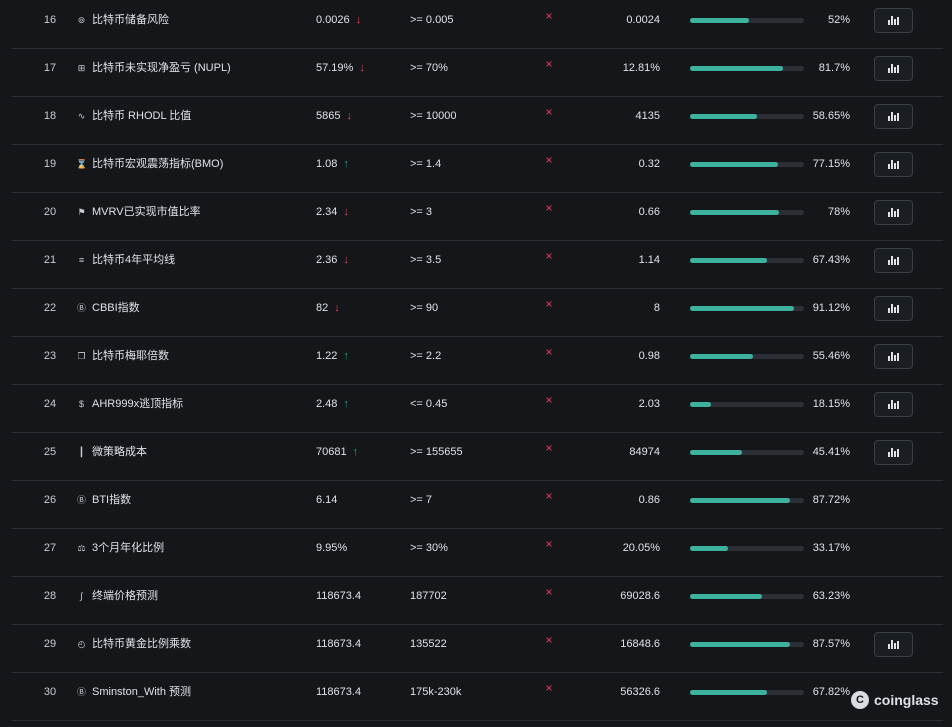 Image resolution: width=952 pixels, height=727 pixels. I want to click on indicator-name: Ⓑ Sminston_With 预测, so click(133, 692).